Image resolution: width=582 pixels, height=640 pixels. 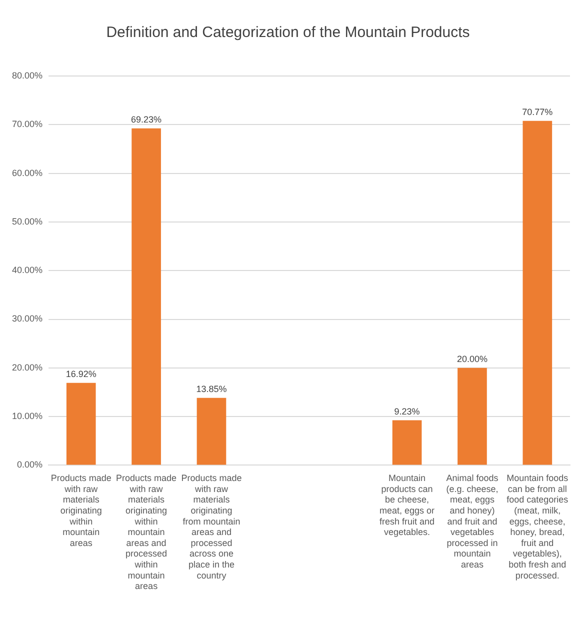 What do you see at coordinates (29, 465) in the screenshot?
I see `y-tick-label: 0.00%` at bounding box center [29, 465].